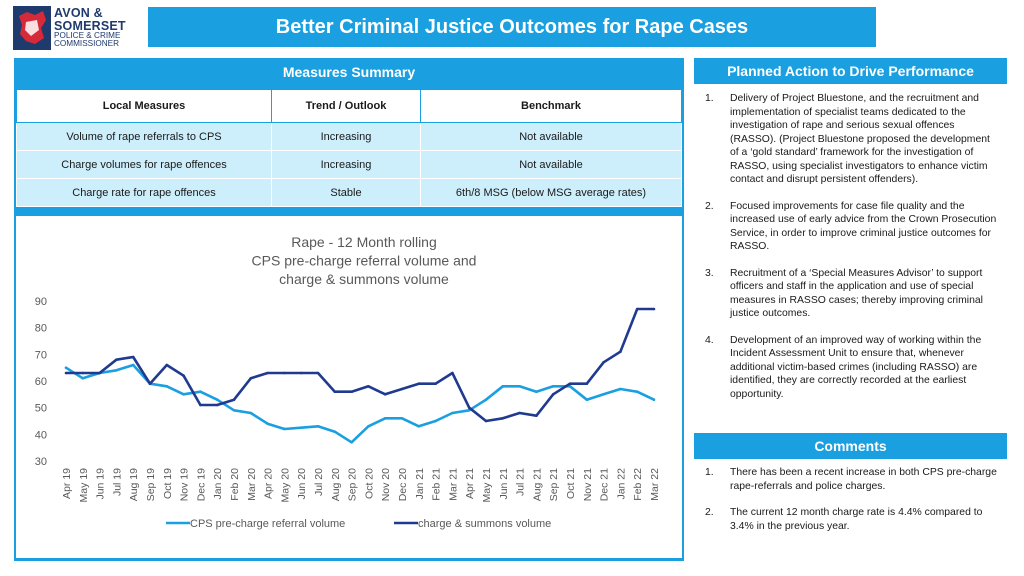 The height and width of the screenshot is (576, 1024). Describe the element at coordinates (386, 484) in the screenshot. I see `x-tick-label: Nov 20` at that location.